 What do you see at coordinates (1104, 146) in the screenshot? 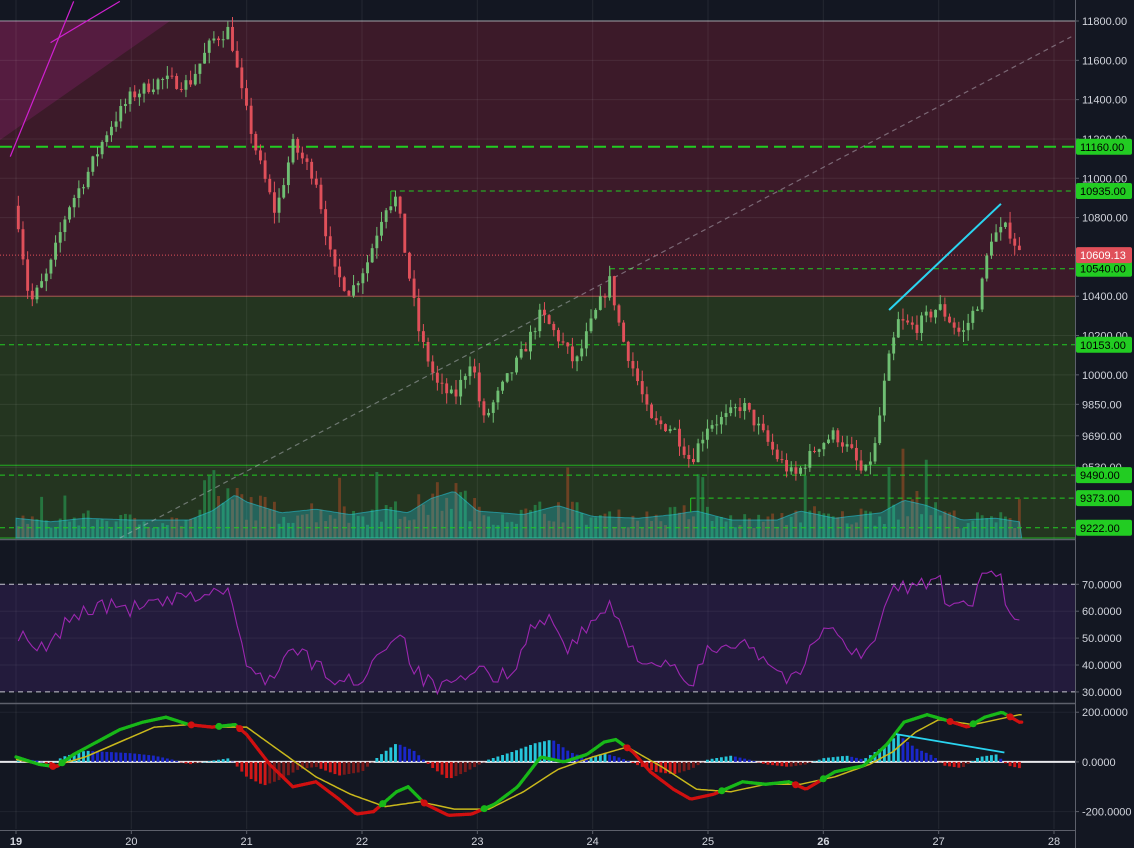
I see `level-price-tag-bg` at bounding box center [1104, 146].